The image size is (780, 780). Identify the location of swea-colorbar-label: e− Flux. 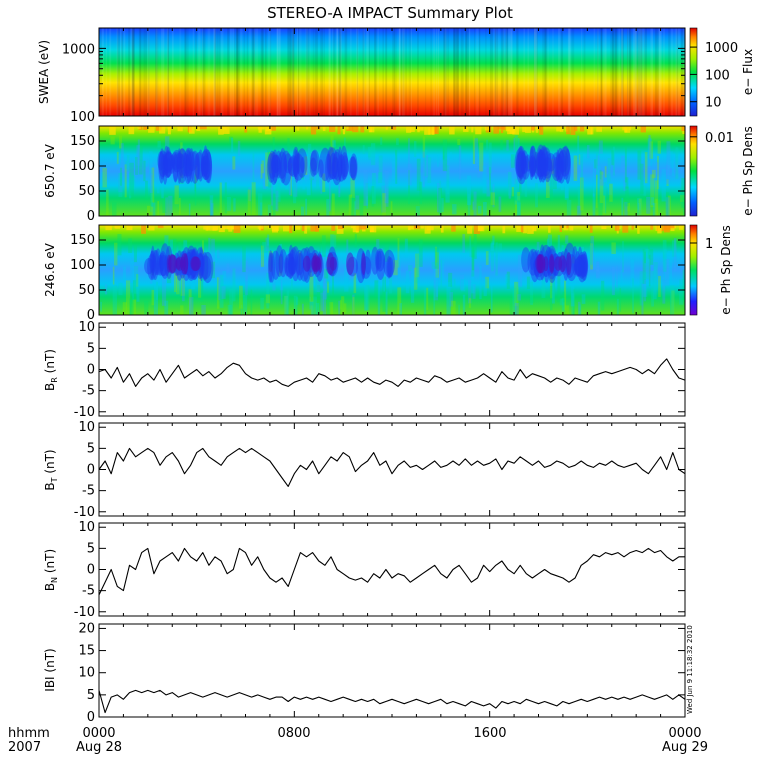
(748, 72).